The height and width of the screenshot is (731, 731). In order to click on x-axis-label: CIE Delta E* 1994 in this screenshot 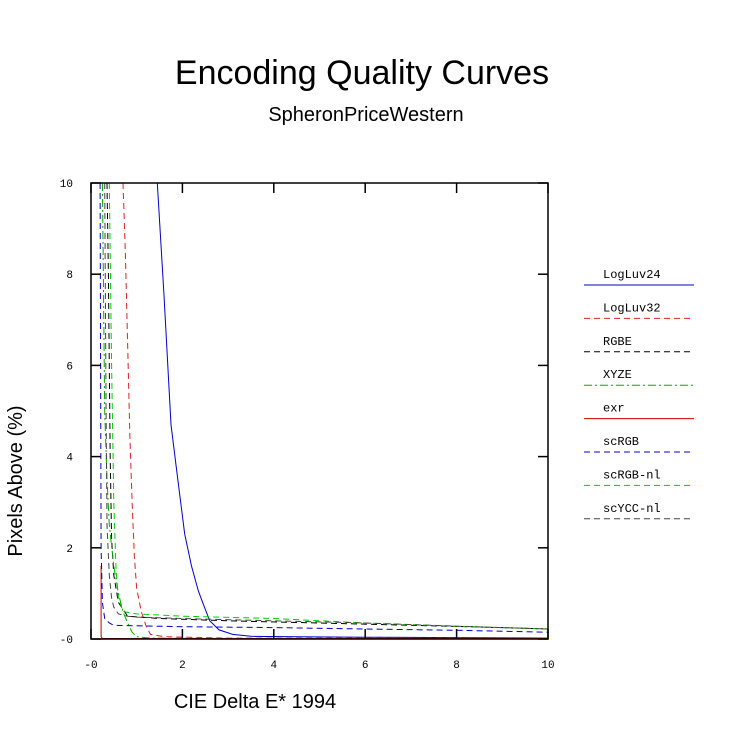, I will do `click(255, 702)`.